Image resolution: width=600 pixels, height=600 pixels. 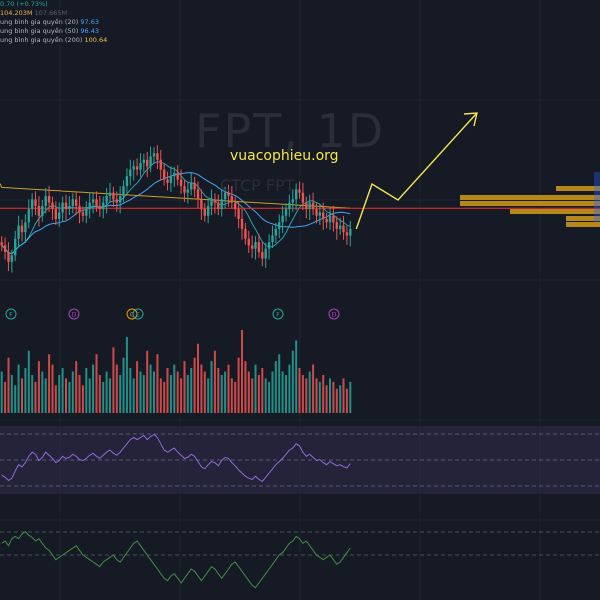 What do you see at coordinates (176, 560) in the screenshot?
I see `oscillator-line` at bounding box center [176, 560].